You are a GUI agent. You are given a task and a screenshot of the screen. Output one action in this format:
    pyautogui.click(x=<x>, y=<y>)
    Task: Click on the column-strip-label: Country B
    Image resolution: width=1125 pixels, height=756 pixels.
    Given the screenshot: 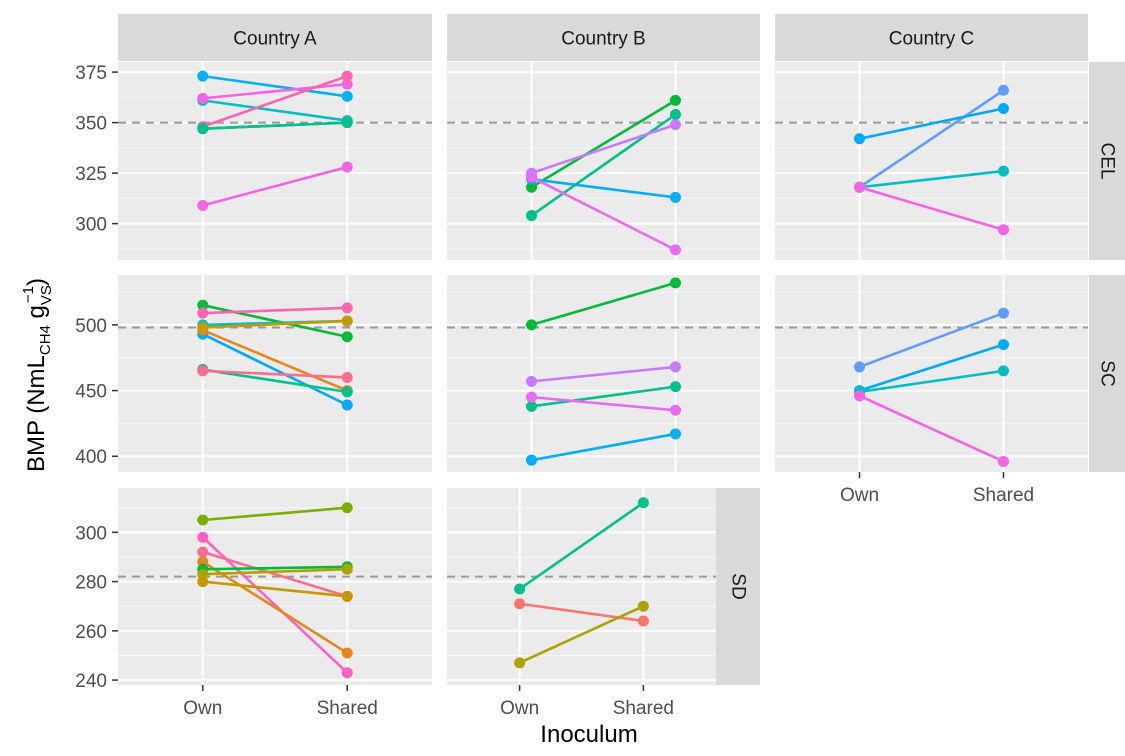 What is the action you would take?
    pyautogui.click(x=603, y=39)
    